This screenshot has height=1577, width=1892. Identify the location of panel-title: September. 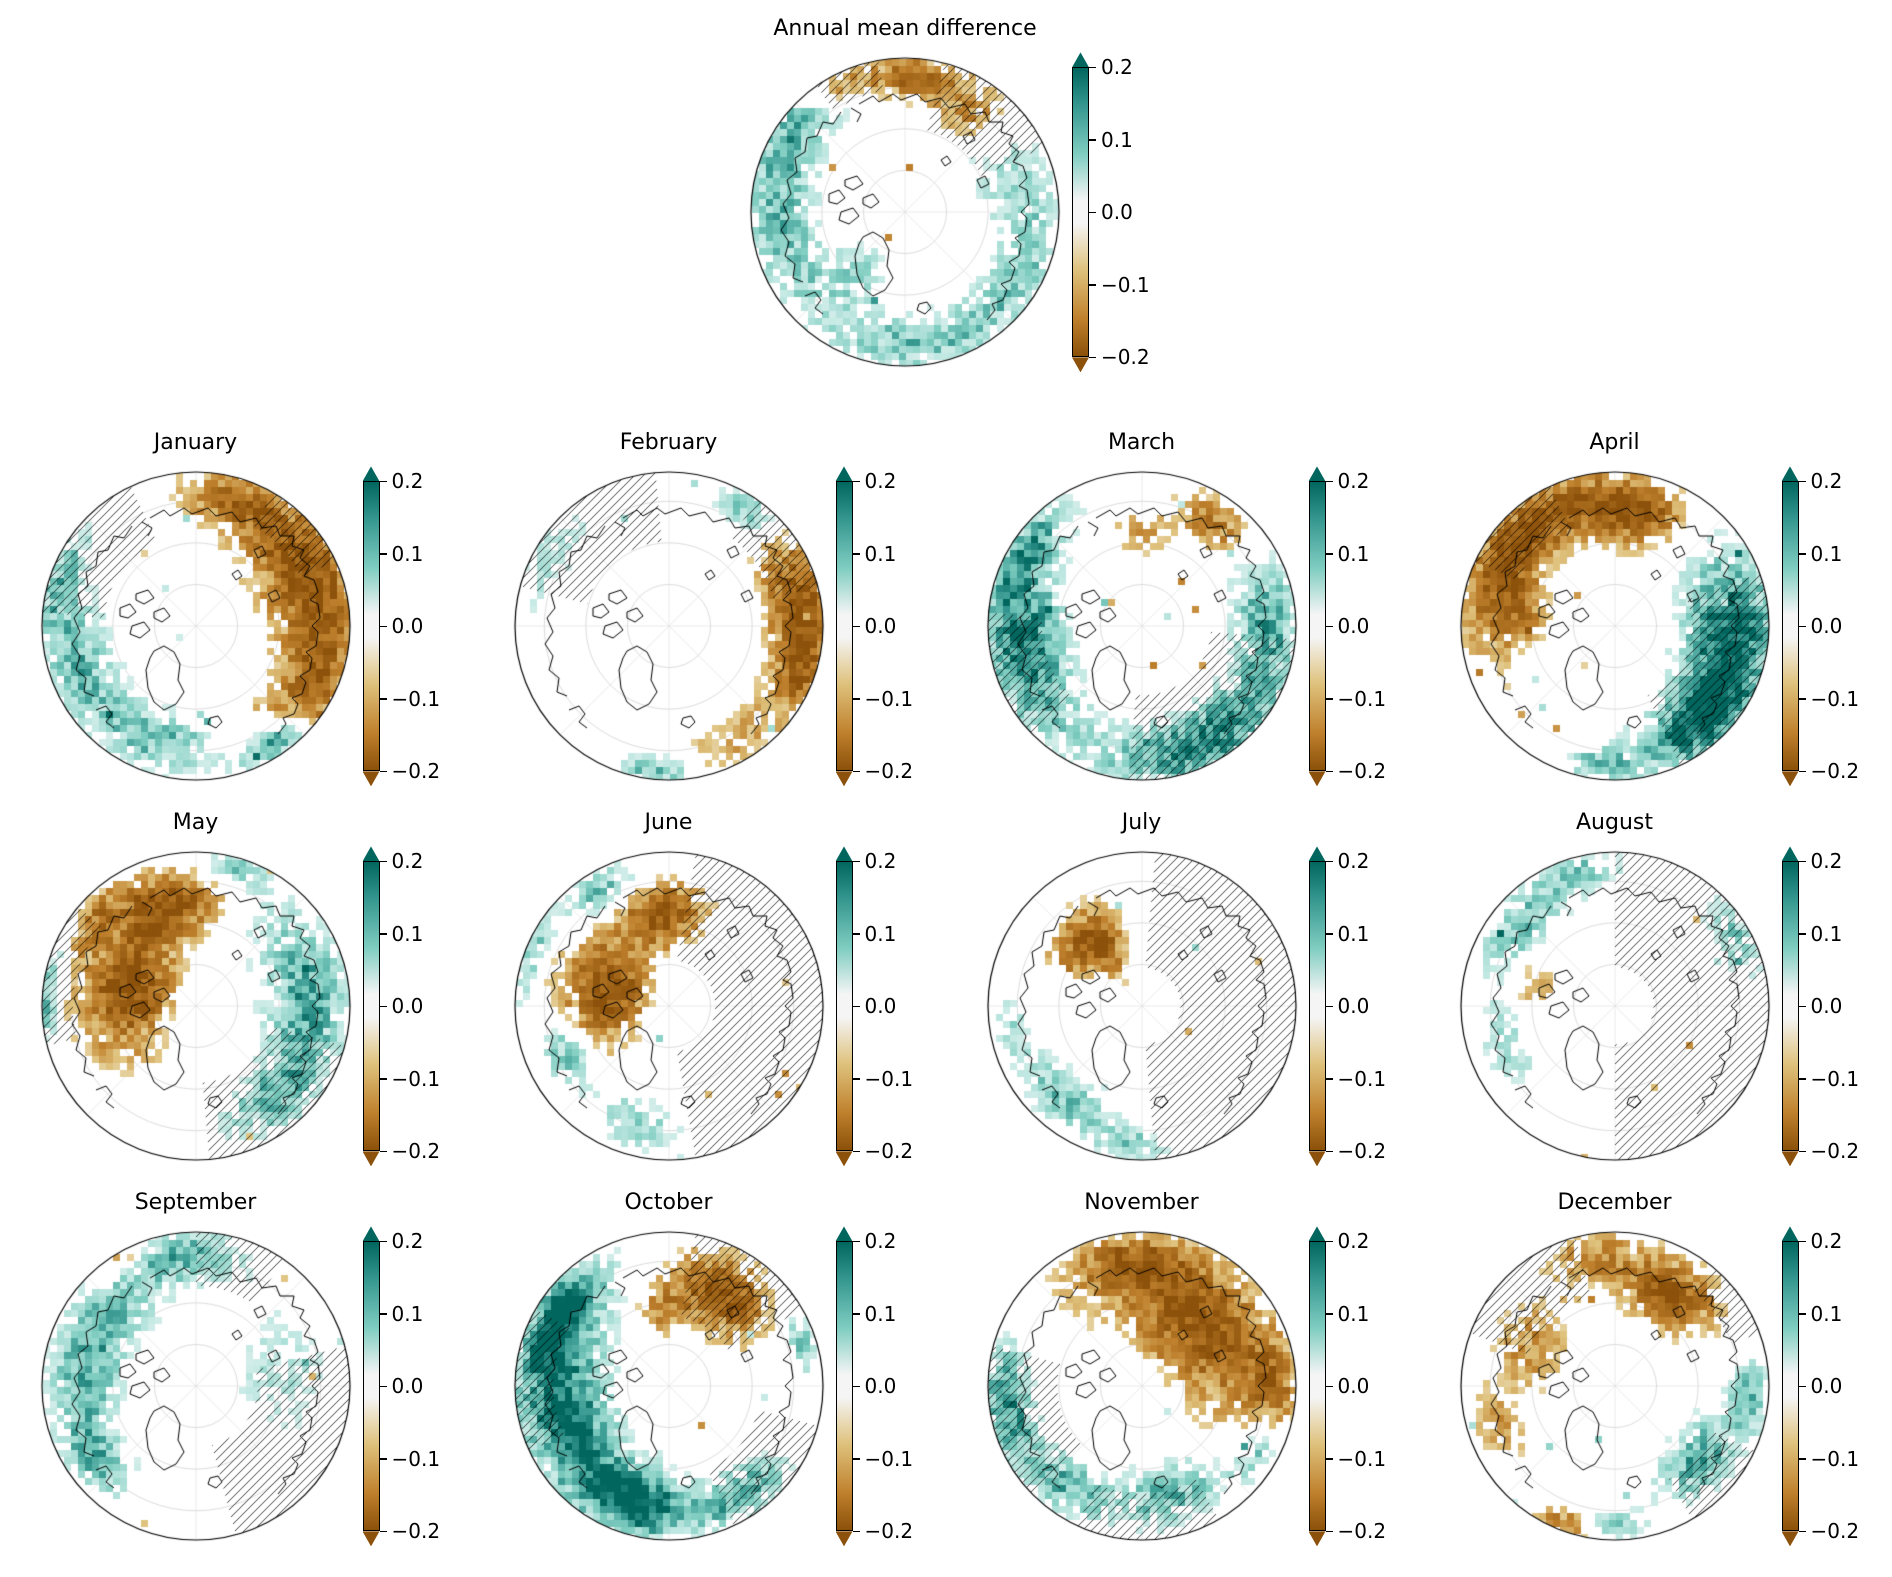
(195, 1202).